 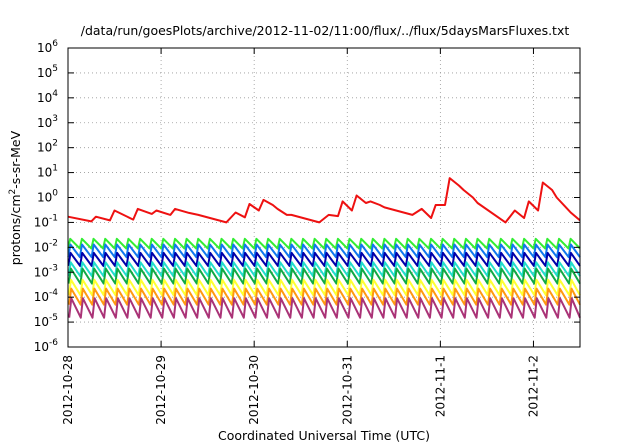 I want to click on y-axis-label: protons/cm2-s-sr-MeV, so click(x=15, y=197).